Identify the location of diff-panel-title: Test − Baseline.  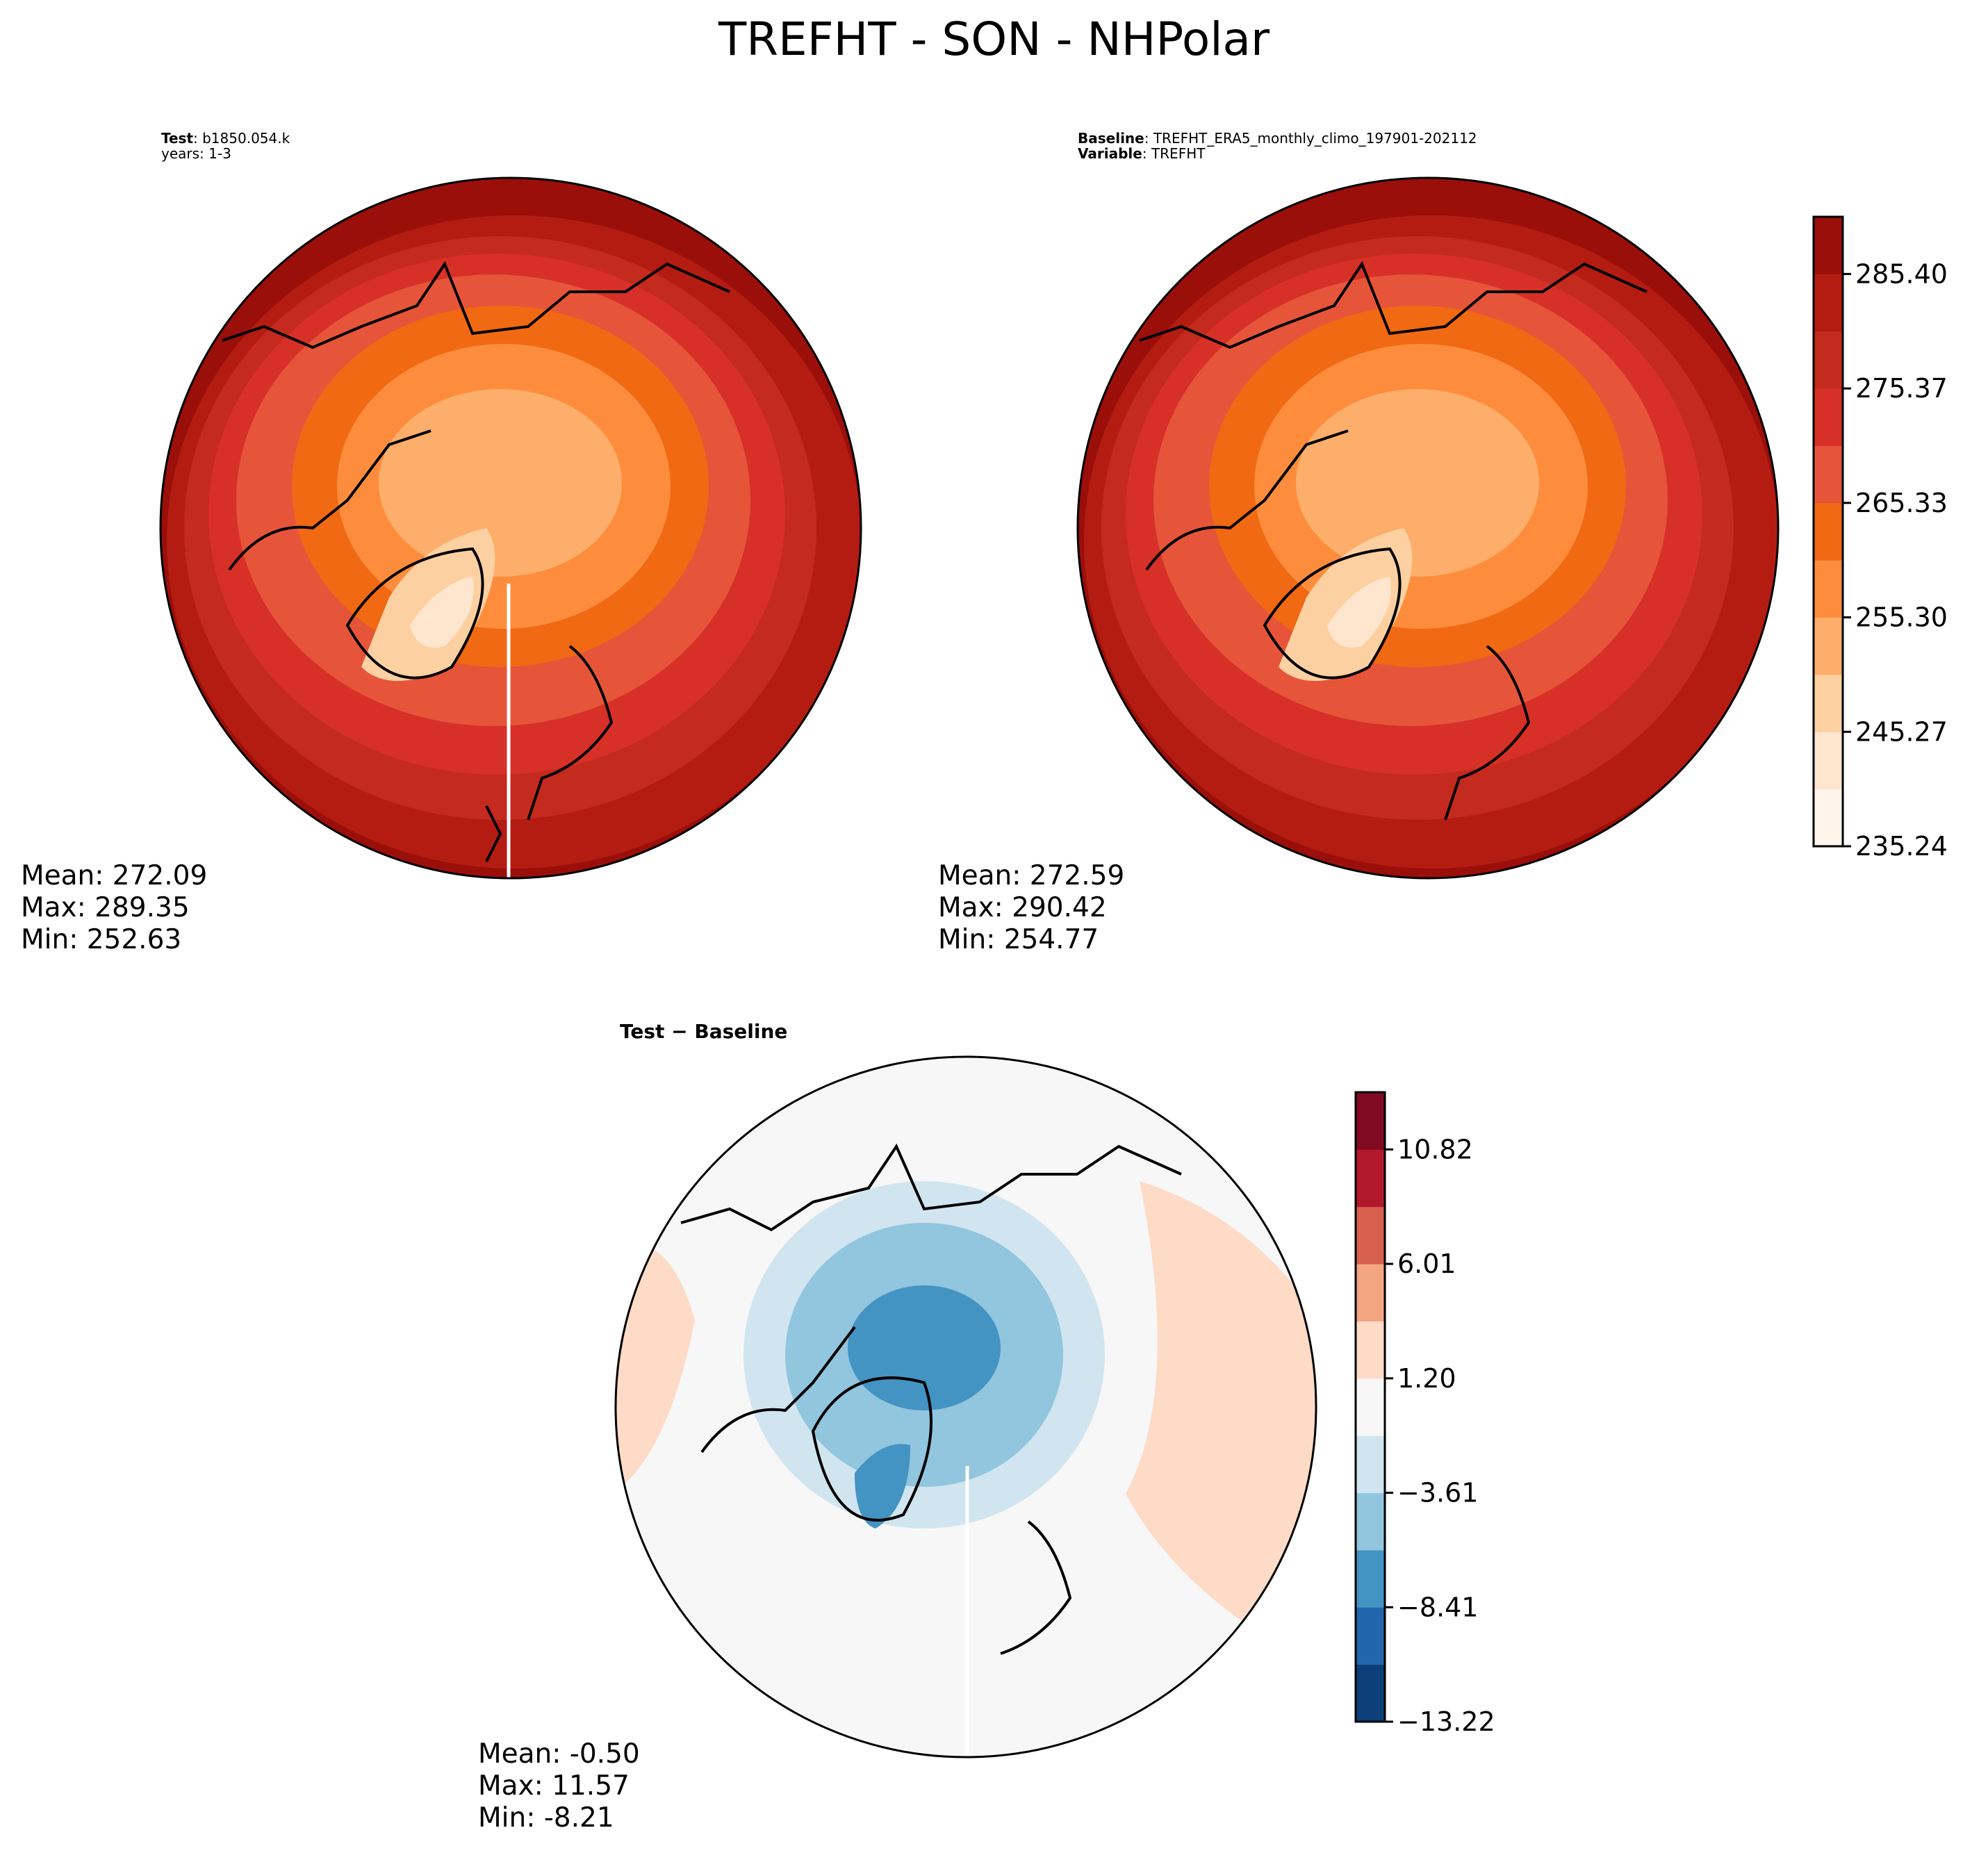
(704, 1031).